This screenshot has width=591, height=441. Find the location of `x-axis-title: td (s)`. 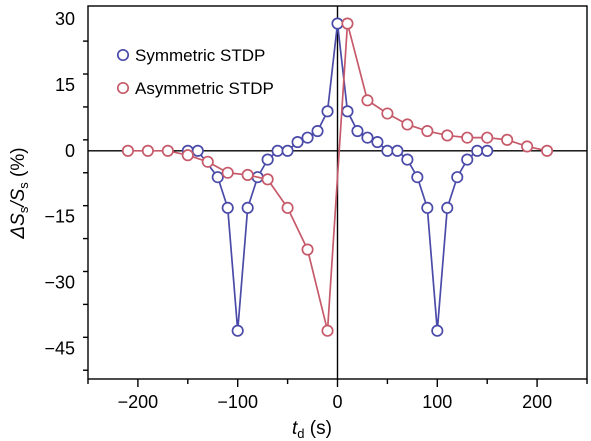

x-axis-title: td (s) is located at coordinates (312, 429).